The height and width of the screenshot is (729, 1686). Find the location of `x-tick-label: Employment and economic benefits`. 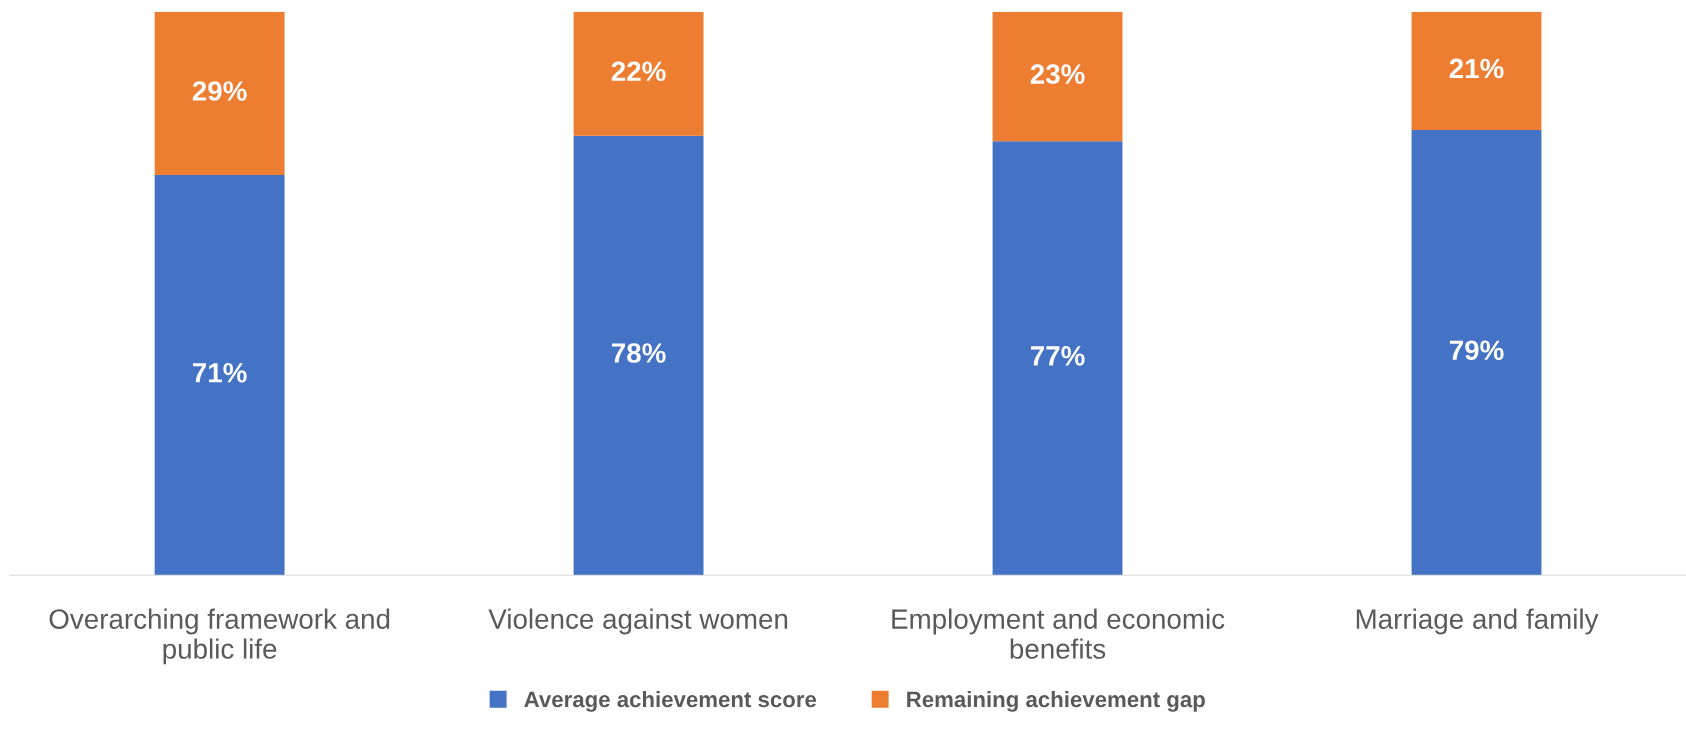

x-tick-label: Employment and economic benefits is located at coordinates (1058, 633).